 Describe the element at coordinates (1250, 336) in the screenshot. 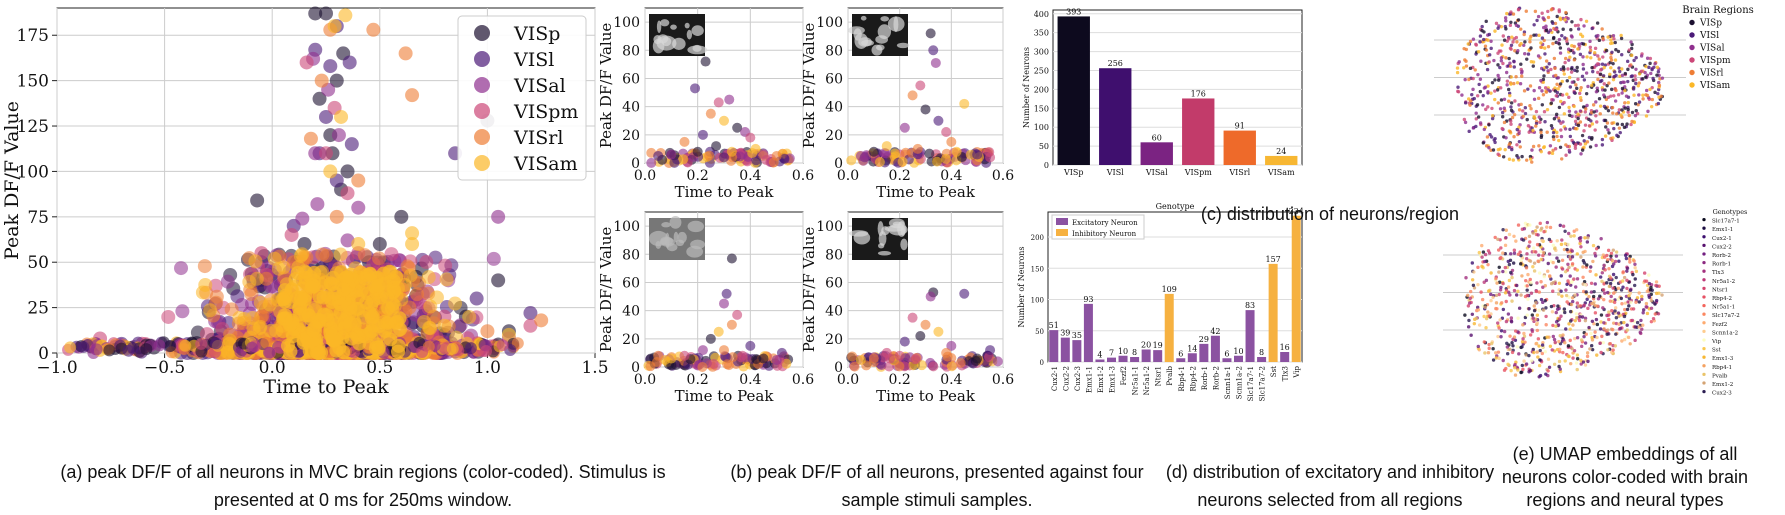

I see `bar` at that location.